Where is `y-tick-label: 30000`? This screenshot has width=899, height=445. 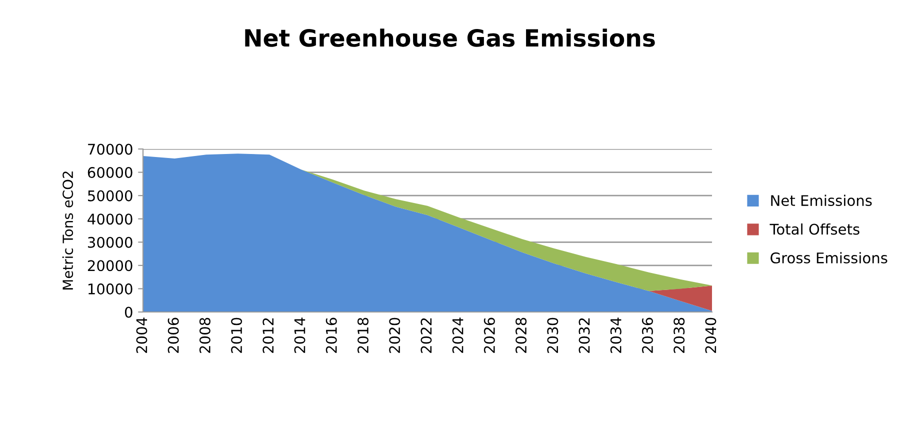 y-tick-label: 30000 is located at coordinates (110, 242).